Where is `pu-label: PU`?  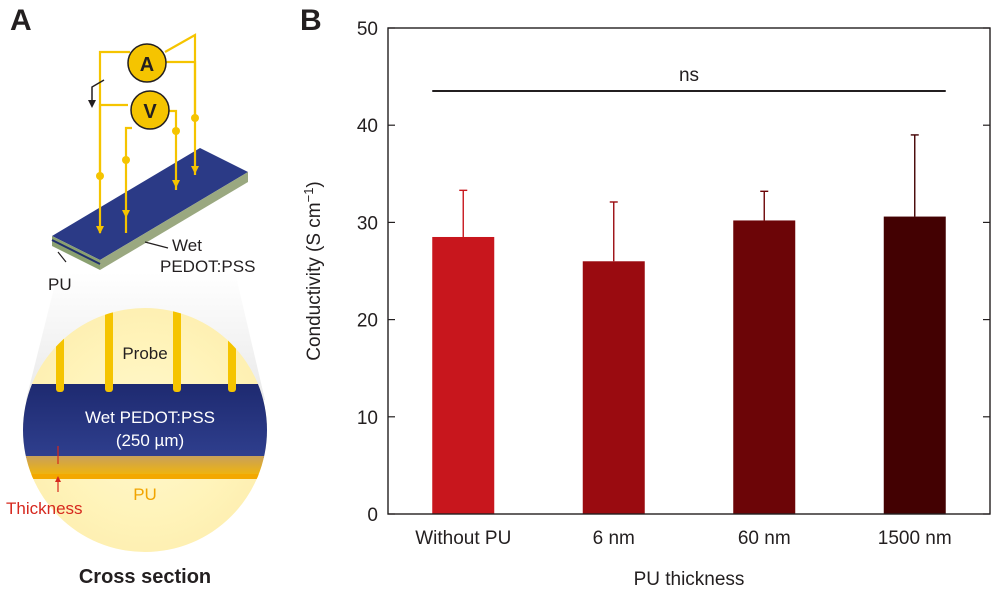
pu-label: PU is located at coordinates (60, 284).